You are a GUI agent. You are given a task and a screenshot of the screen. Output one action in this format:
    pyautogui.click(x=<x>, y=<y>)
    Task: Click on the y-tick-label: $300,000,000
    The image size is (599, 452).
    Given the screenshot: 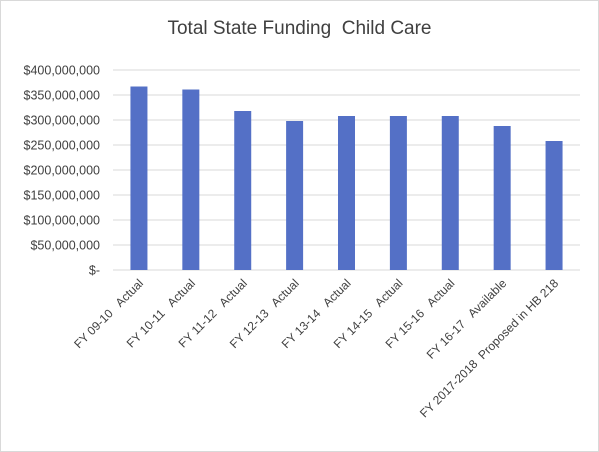 What is the action you would take?
    pyautogui.click(x=62, y=121)
    